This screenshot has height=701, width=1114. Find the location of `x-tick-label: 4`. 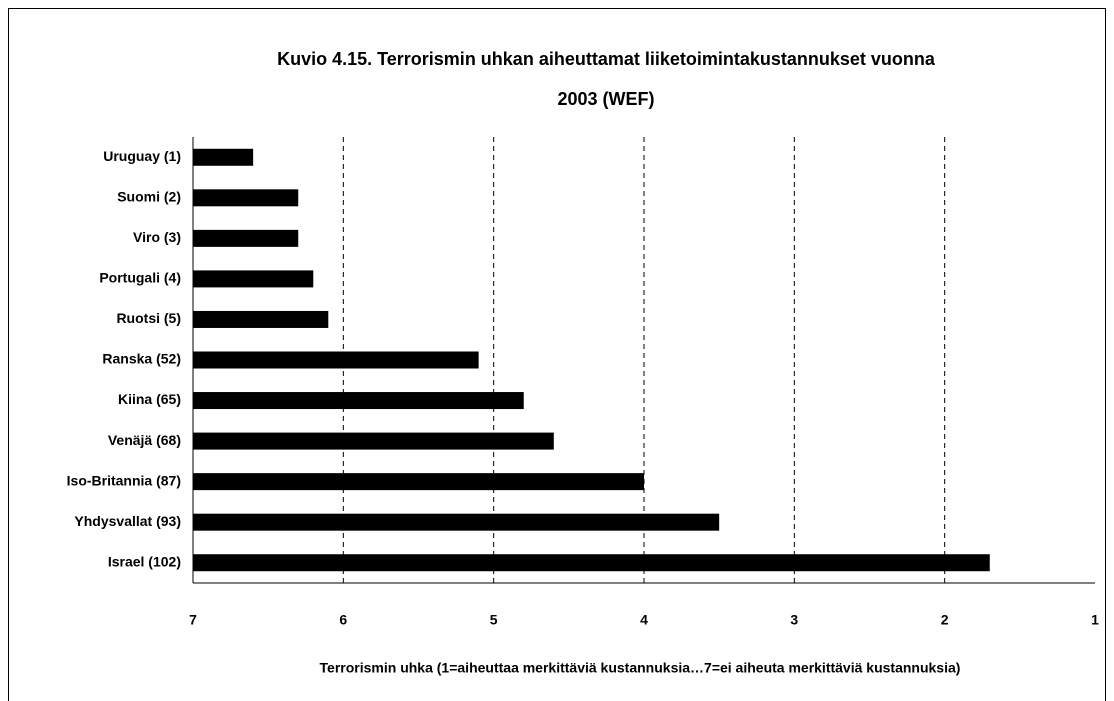

x-tick-label: 4 is located at coordinates (644, 620).